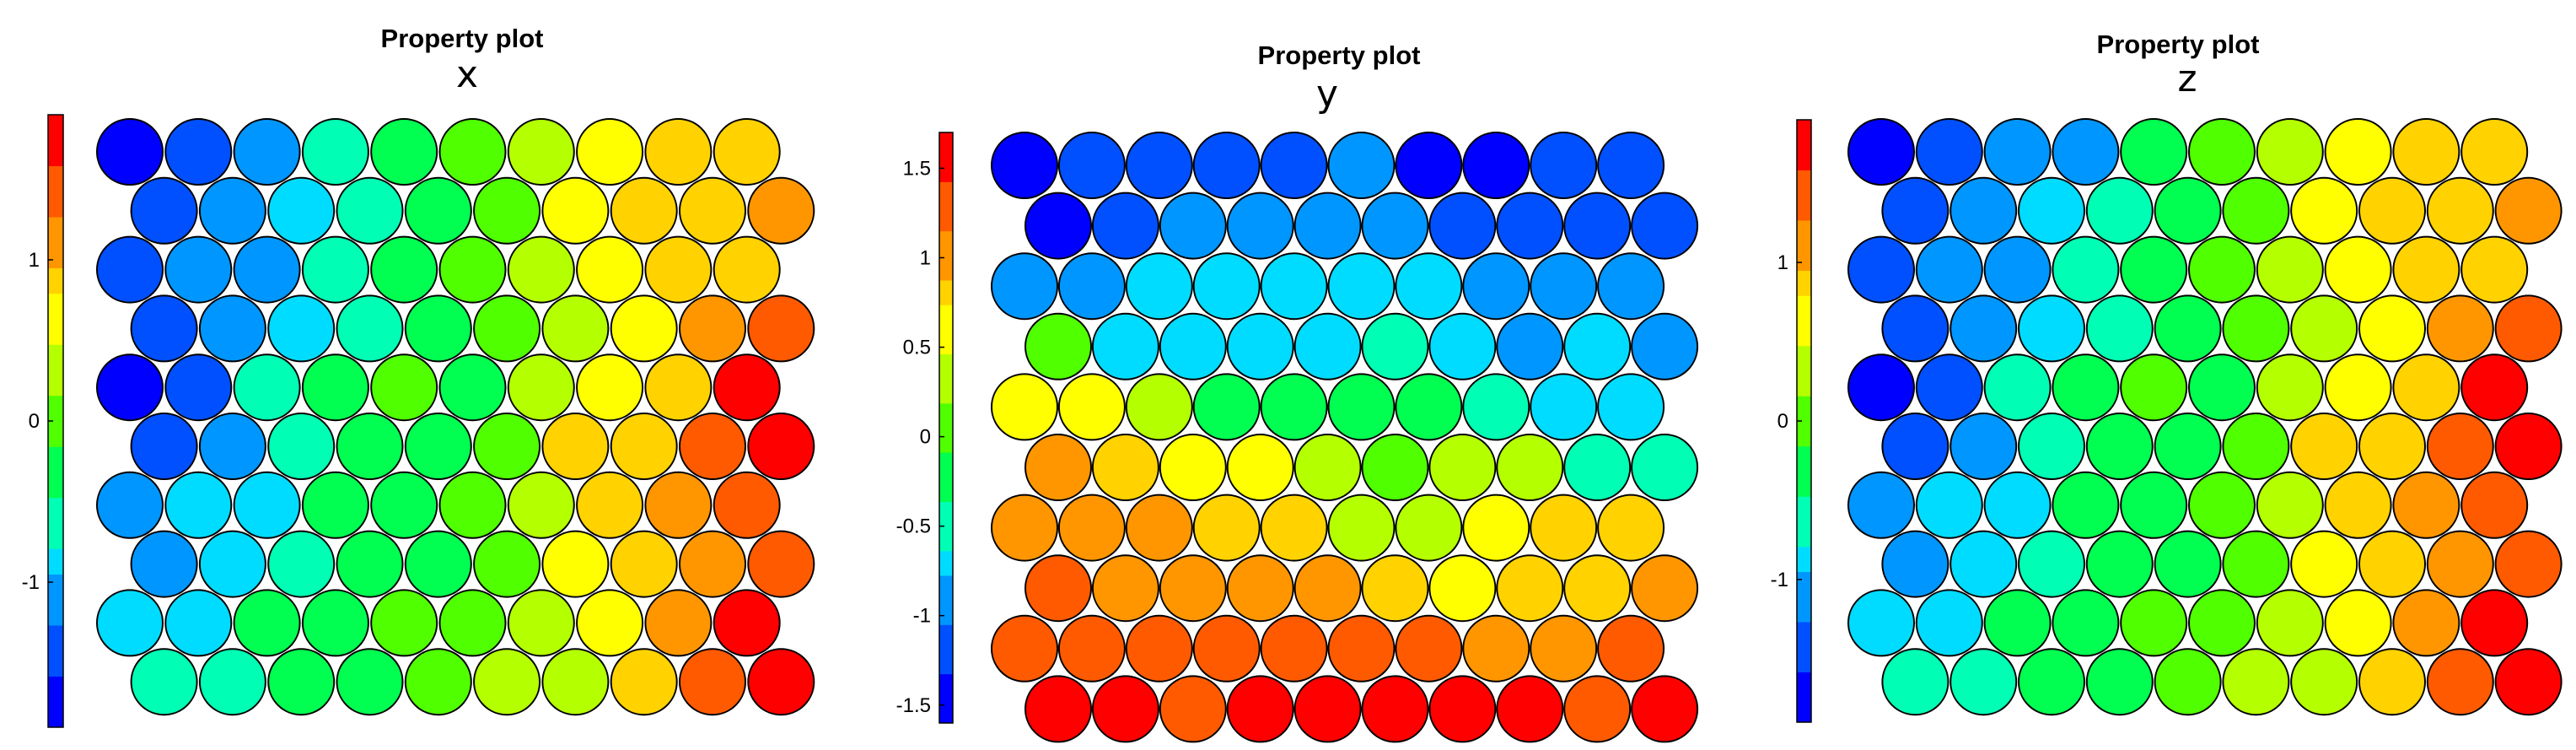 The height and width of the screenshot is (750, 2576). I want to click on panel-y-title: Property plot, so click(1339, 55).